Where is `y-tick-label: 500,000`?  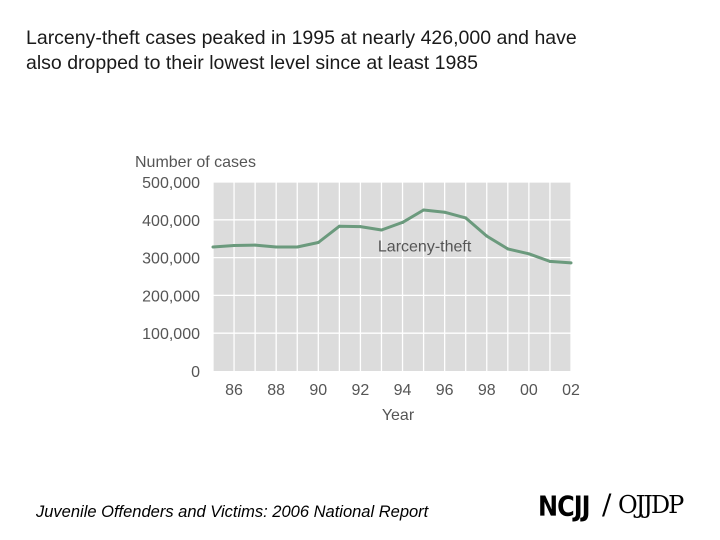 y-tick-label: 500,000 is located at coordinates (171, 183).